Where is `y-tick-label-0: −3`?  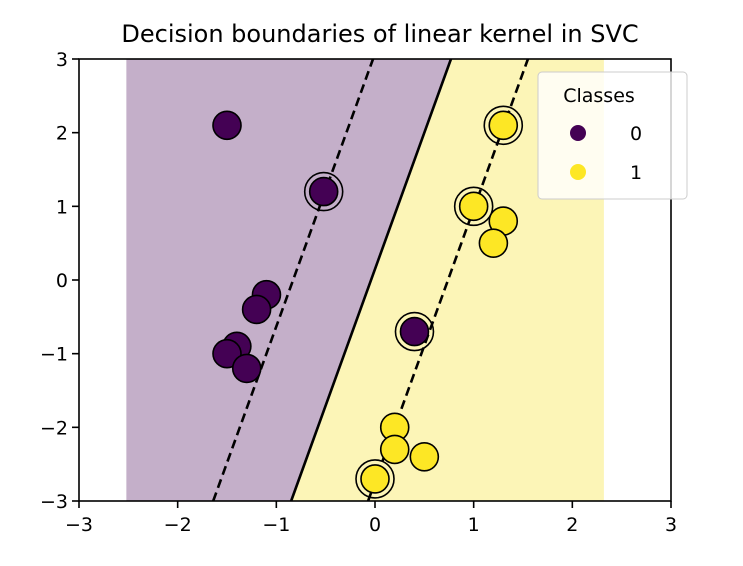 y-tick-label-0: −3 is located at coordinates (54, 502).